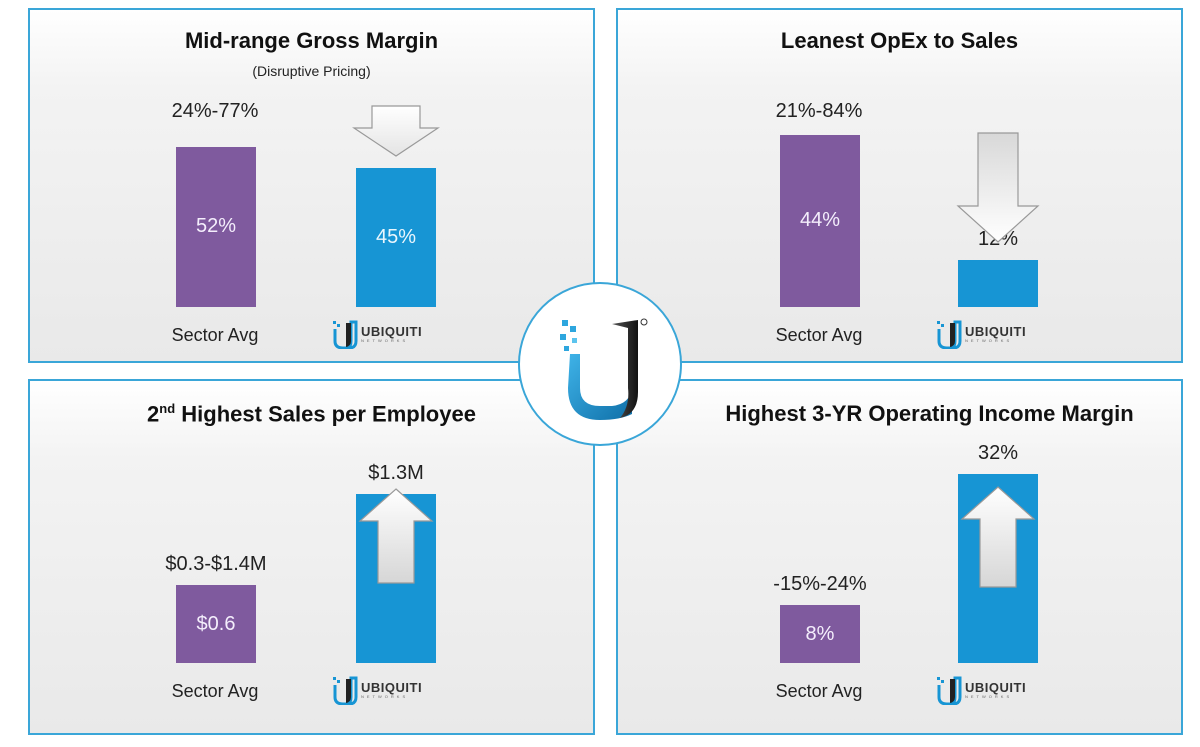 This screenshot has height=747, width=1200. I want to click on bar-value-label: 8%, so click(820, 633).